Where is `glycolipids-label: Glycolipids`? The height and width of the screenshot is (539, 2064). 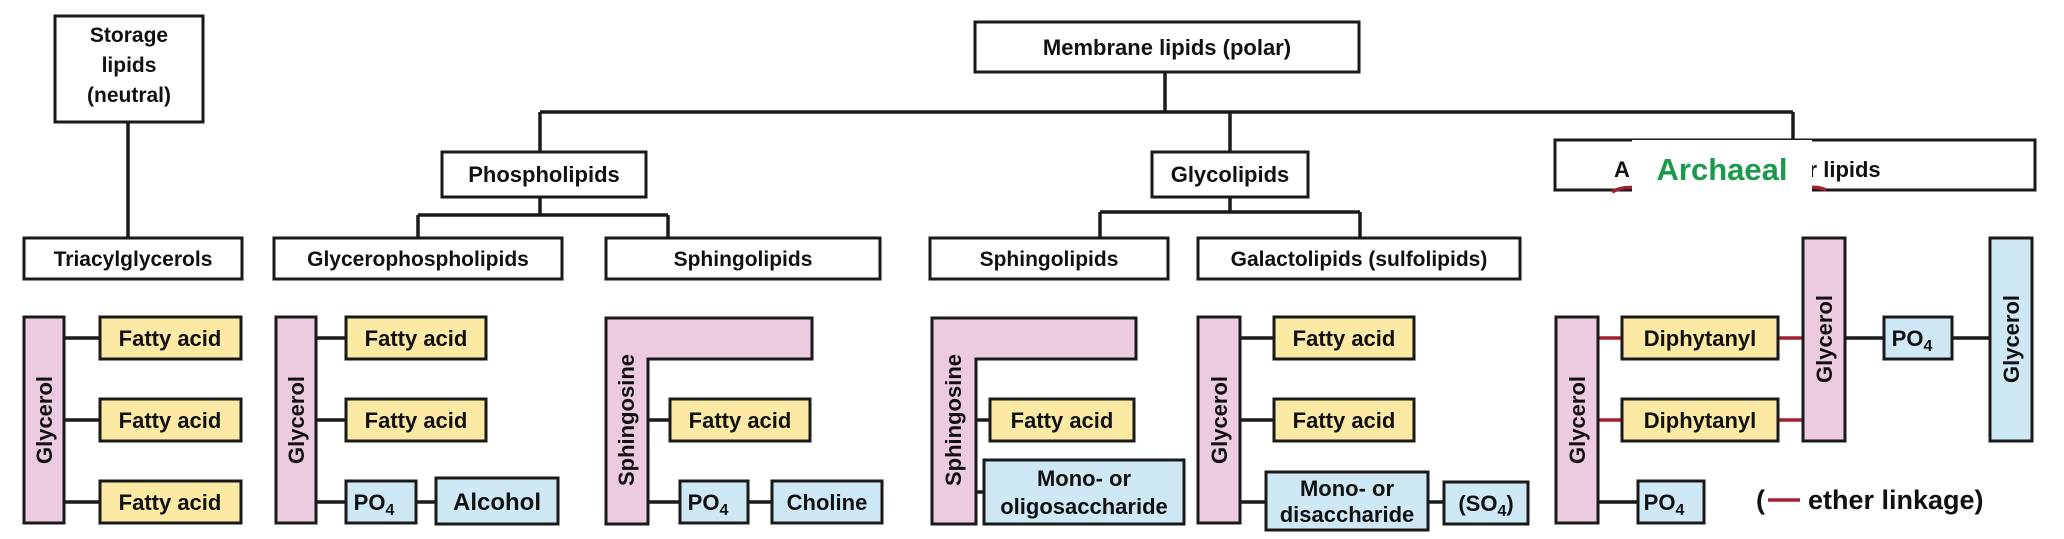 glycolipids-label: Glycolipids is located at coordinates (1230, 174).